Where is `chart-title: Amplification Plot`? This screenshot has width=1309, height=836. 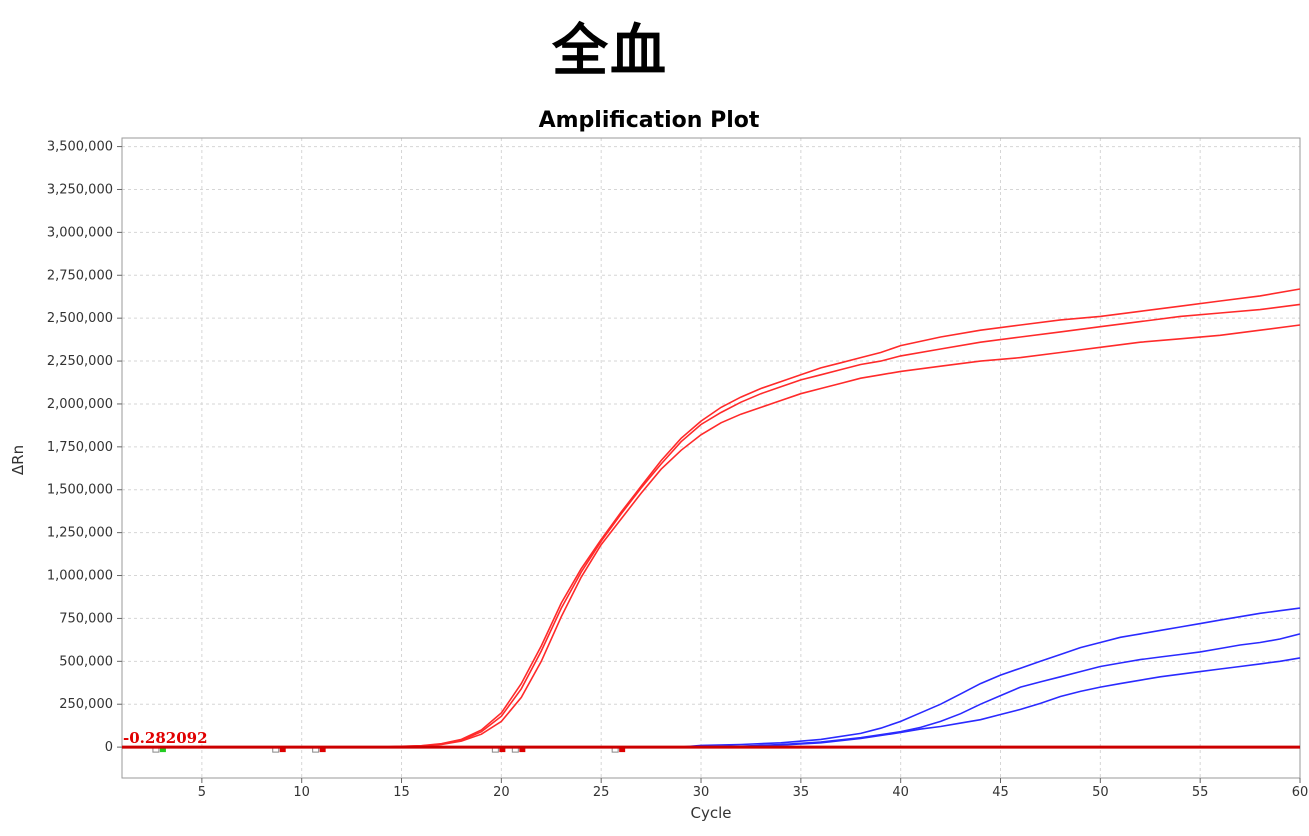
chart-title: Amplification Plot is located at coordinates (649, 120).